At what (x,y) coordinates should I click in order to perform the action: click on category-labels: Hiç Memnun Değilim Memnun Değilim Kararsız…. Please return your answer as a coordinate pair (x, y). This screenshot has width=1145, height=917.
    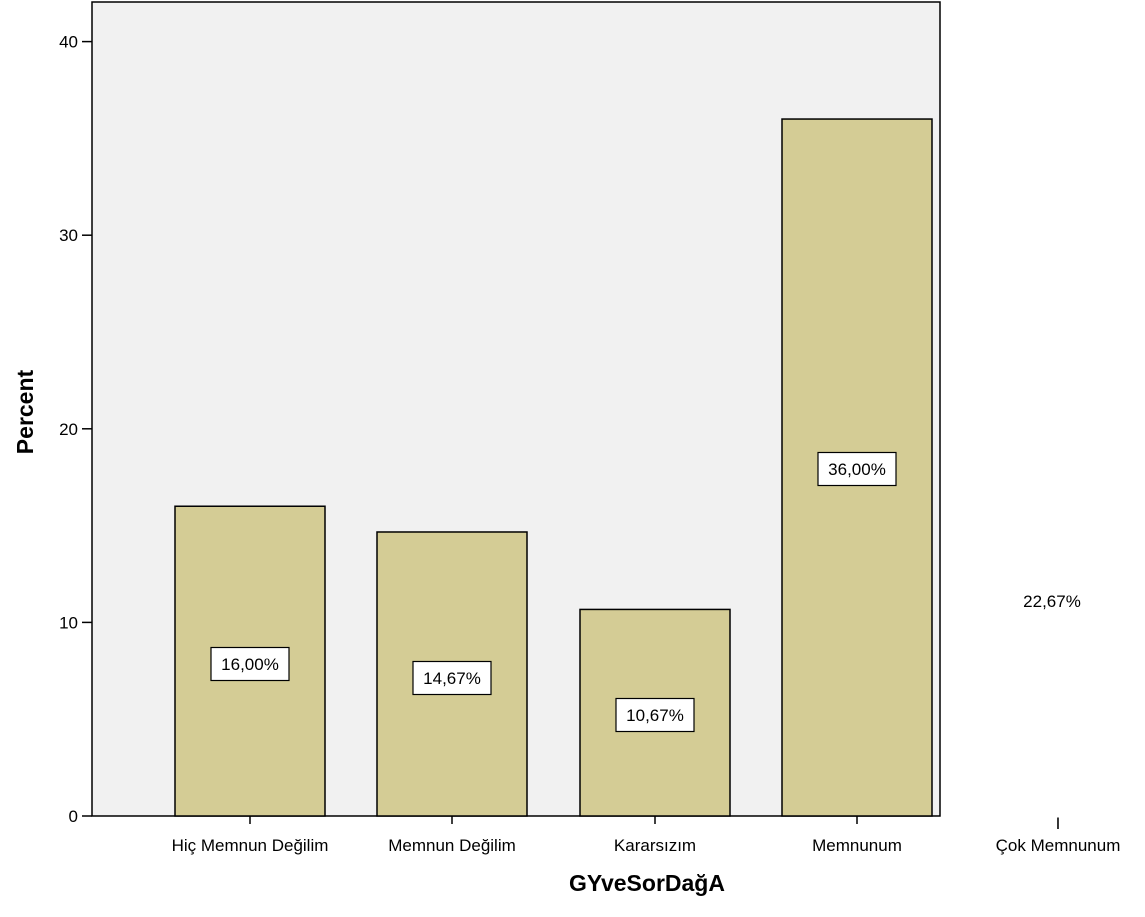
    Looking at the image, I should click on (537, 835).